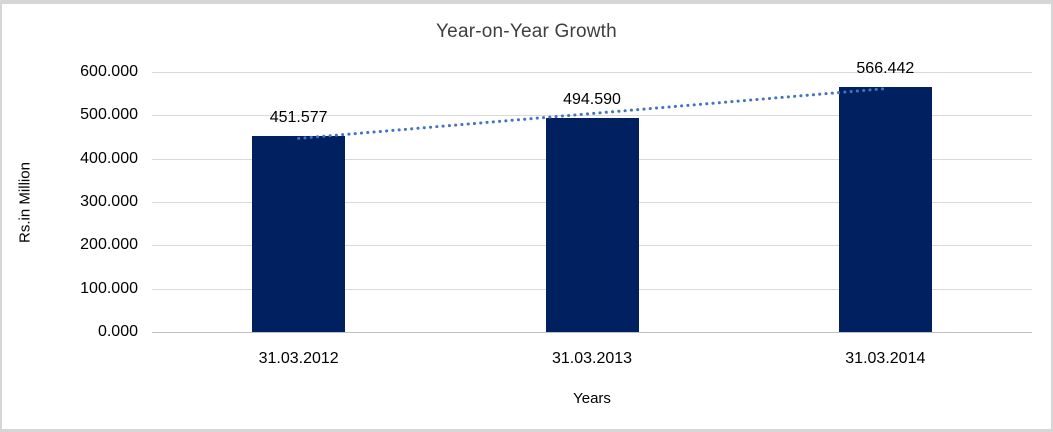  Describe the element at coordinates (885, 358) in the screenshot. I see `x-tick-label: 31.03.2014` at that location.